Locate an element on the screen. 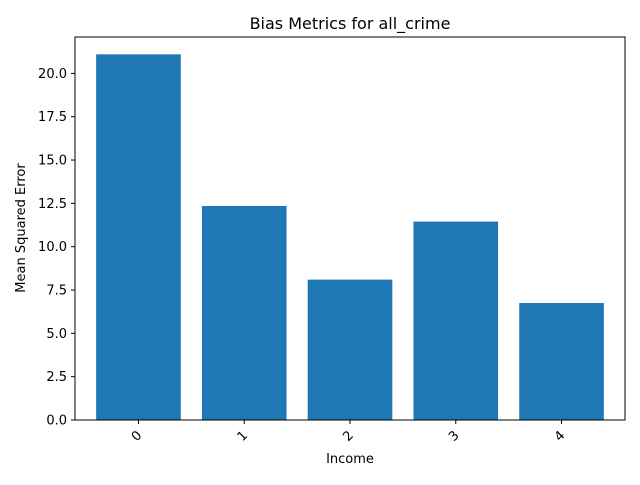 The height and width of the screenshot is (485, 640). y-tick-label: 5.0 is located at coordinates (56, 334).